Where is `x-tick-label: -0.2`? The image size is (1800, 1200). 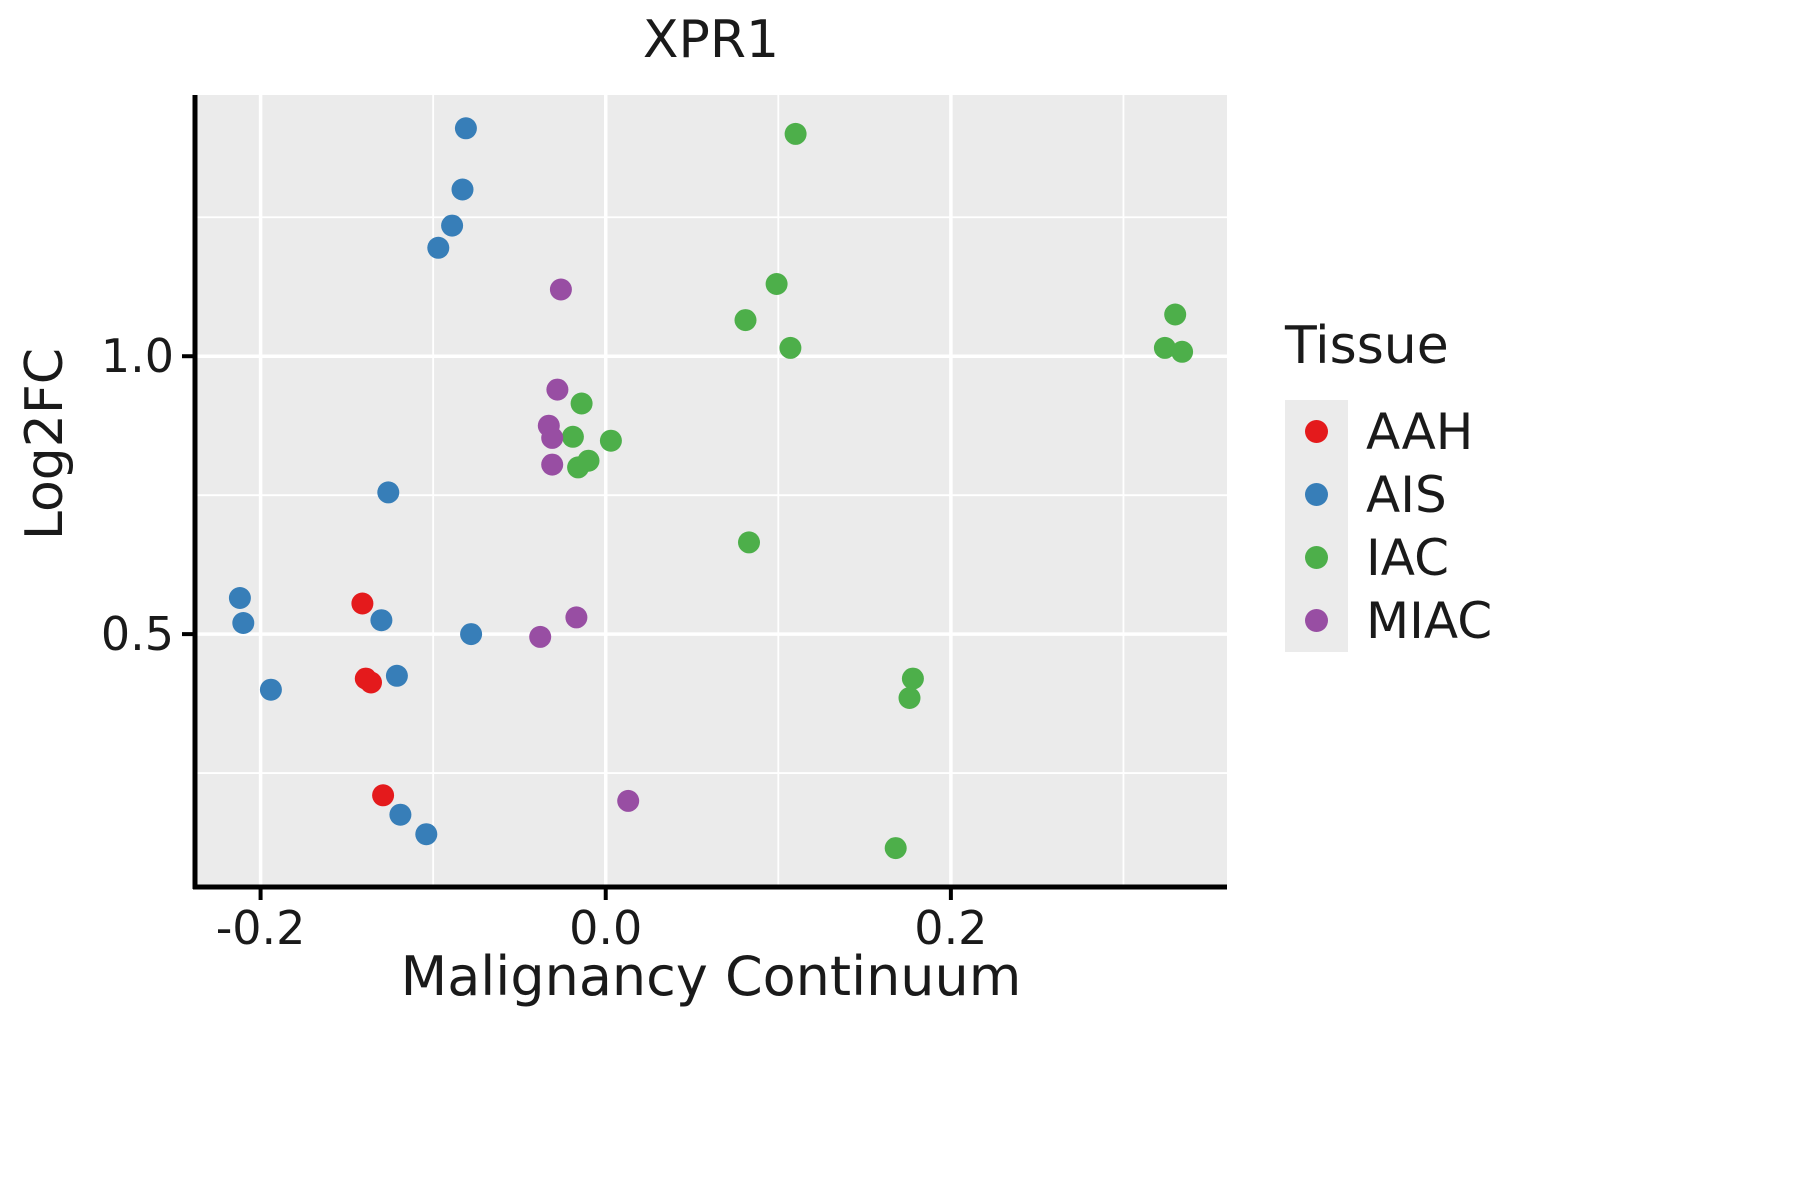 x-tick-label: -0.2 is located at coordinates (260, 928).